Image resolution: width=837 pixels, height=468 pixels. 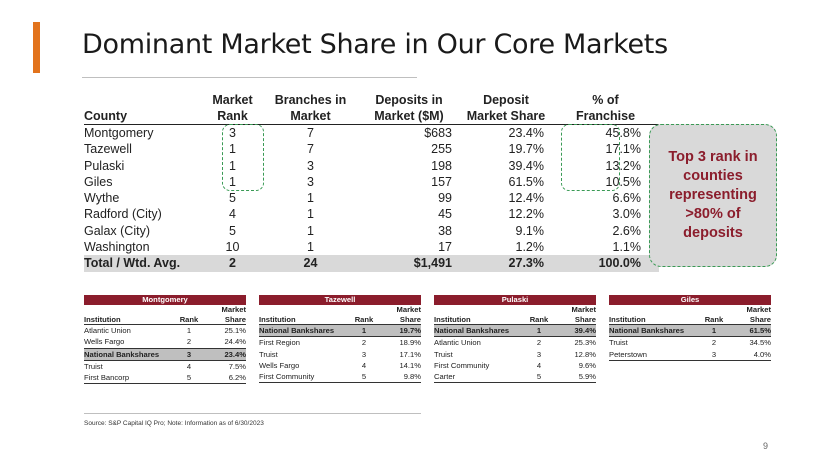 I want to click on institution-row: Wells Fargo 2 24.4%, so click(x=165, y=342).